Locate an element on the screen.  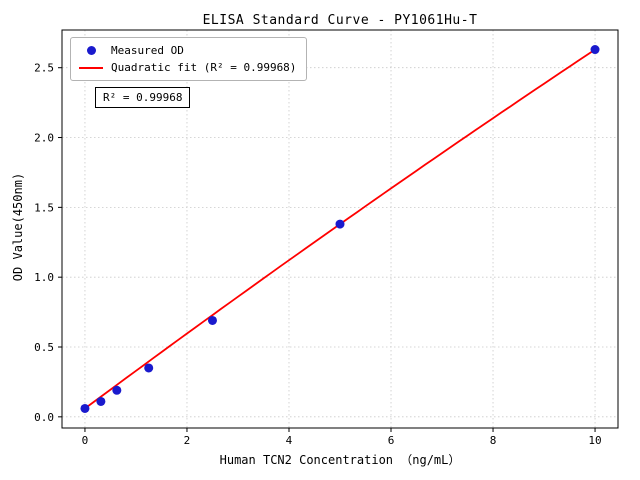
x-tick-label: 6 is located at coordinates (391, 440).